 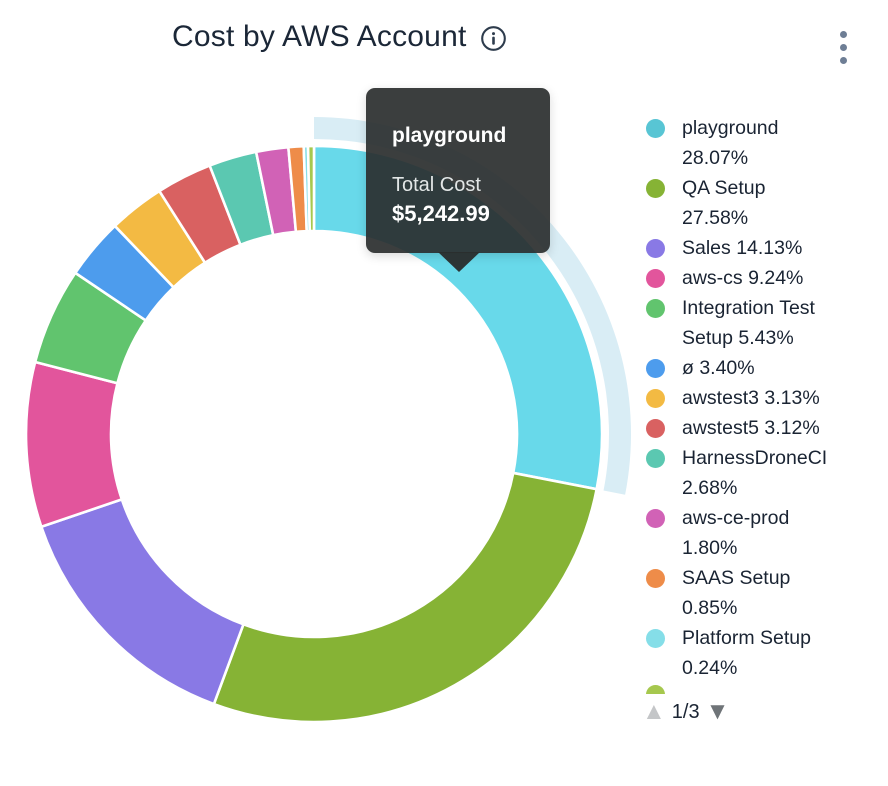 I want to click on legend-label: aws-cs 9.24%, so click(x=743, y=278).